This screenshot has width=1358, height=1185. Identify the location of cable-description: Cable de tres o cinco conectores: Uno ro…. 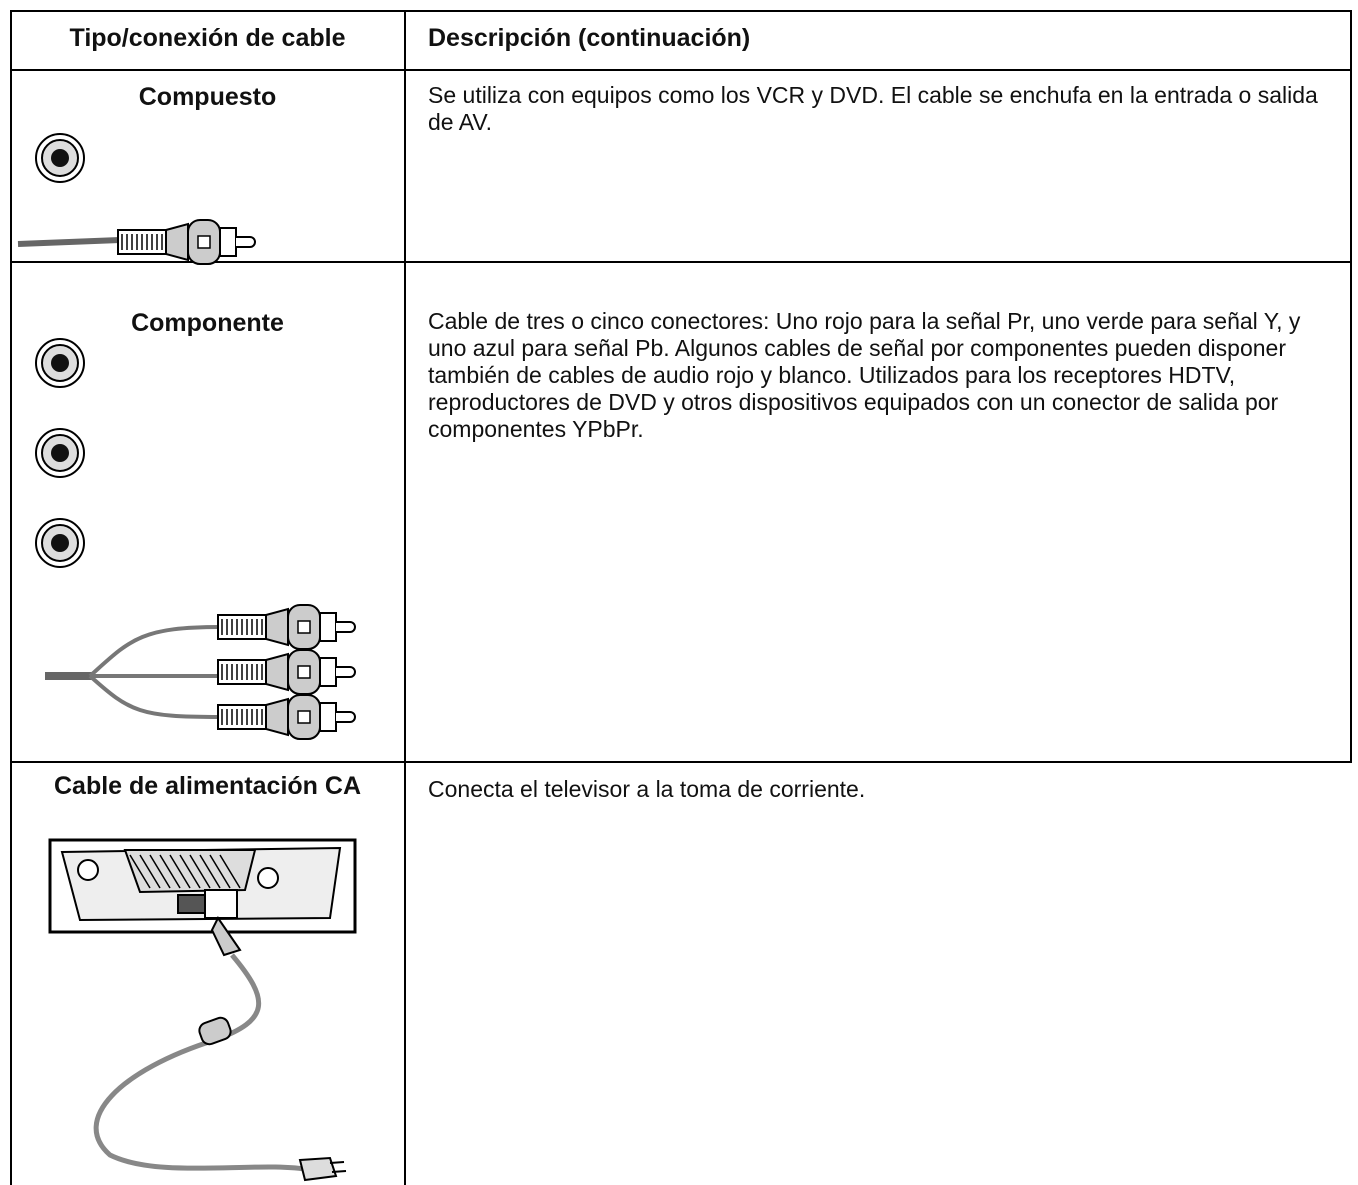
(864, 375).